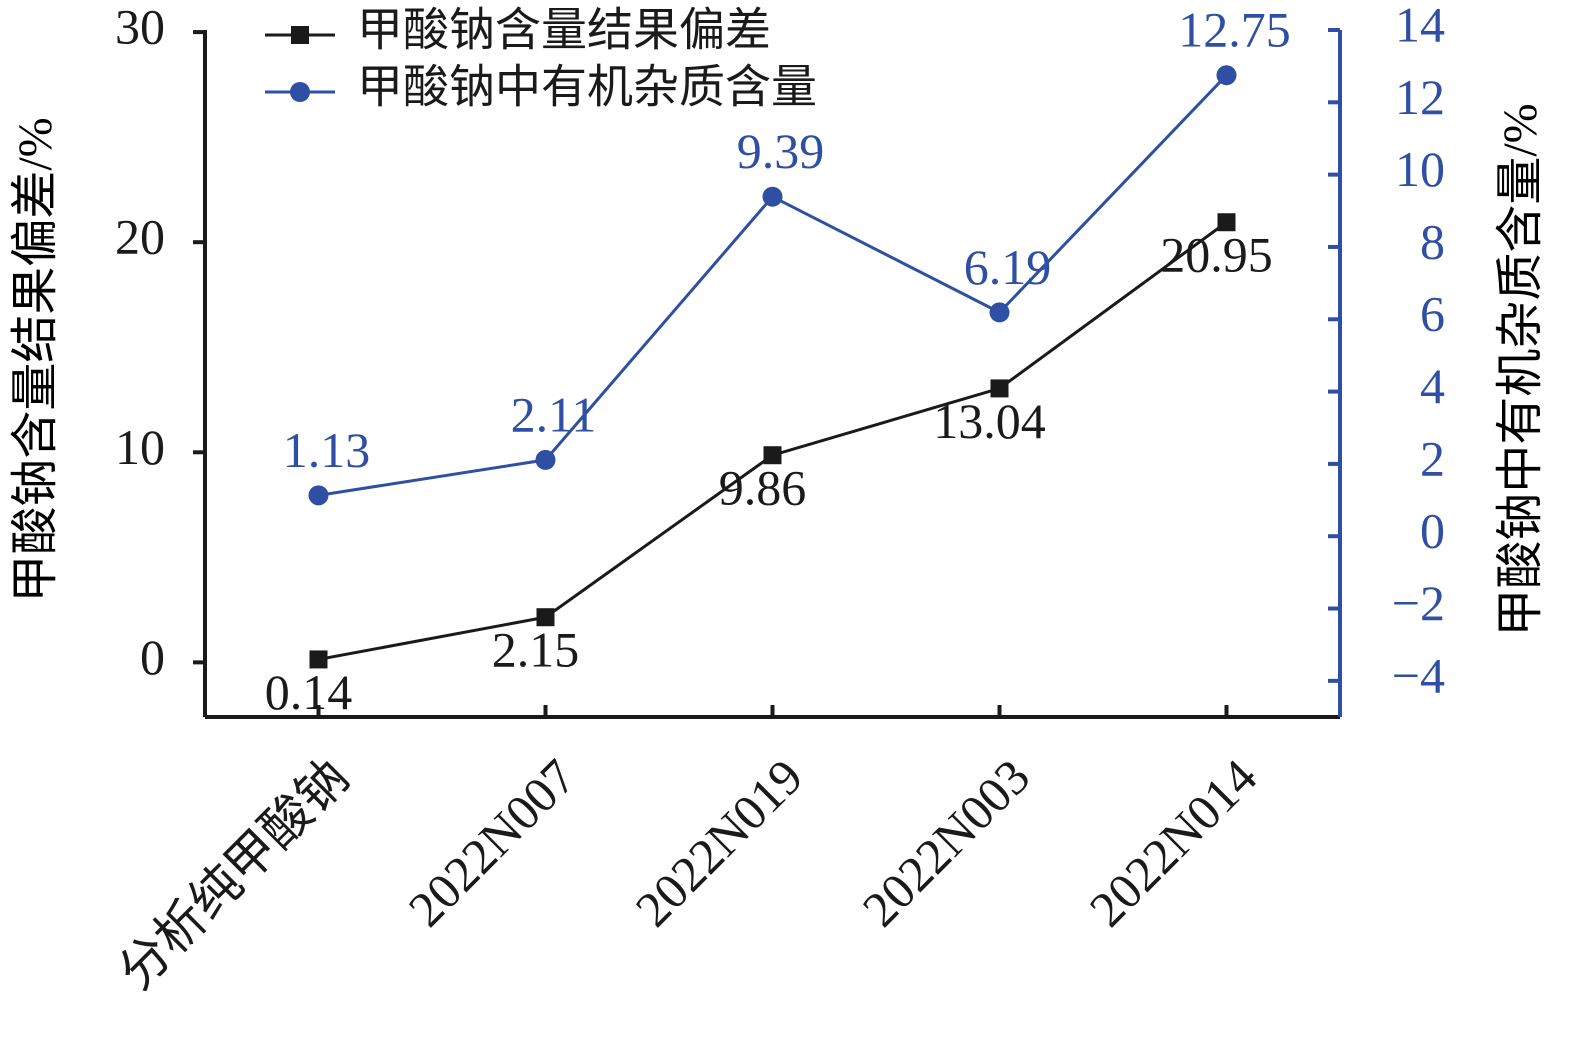  What do you see at coordinates (234, 874) in the screenshot?
I see `x-tick-label: 分析纯甲酸钠` at bounding box center [234, 874].